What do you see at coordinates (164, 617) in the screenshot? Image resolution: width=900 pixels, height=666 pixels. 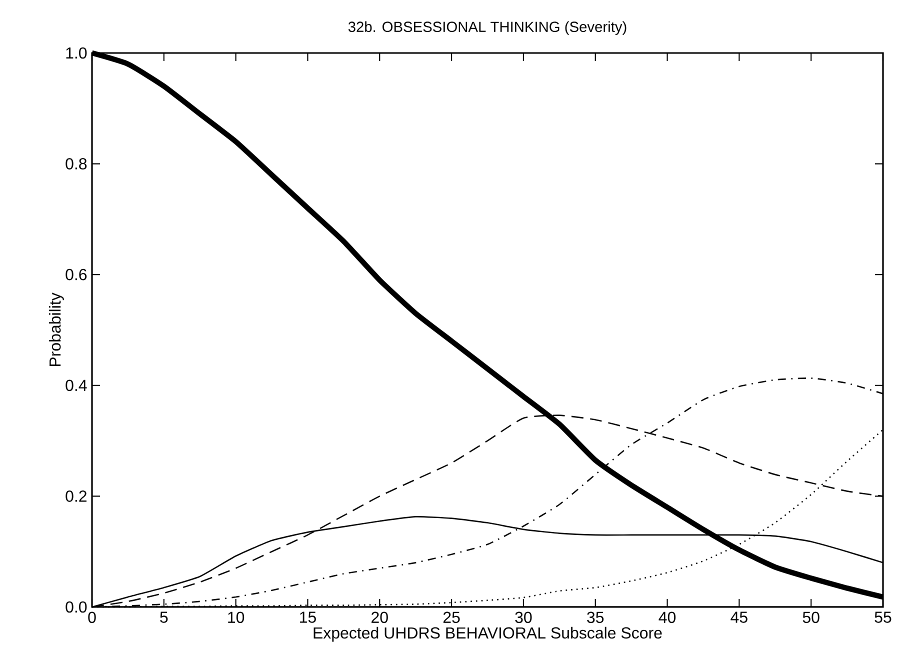 I see `x-tick-label: 5` at bounding box center [164, 617].